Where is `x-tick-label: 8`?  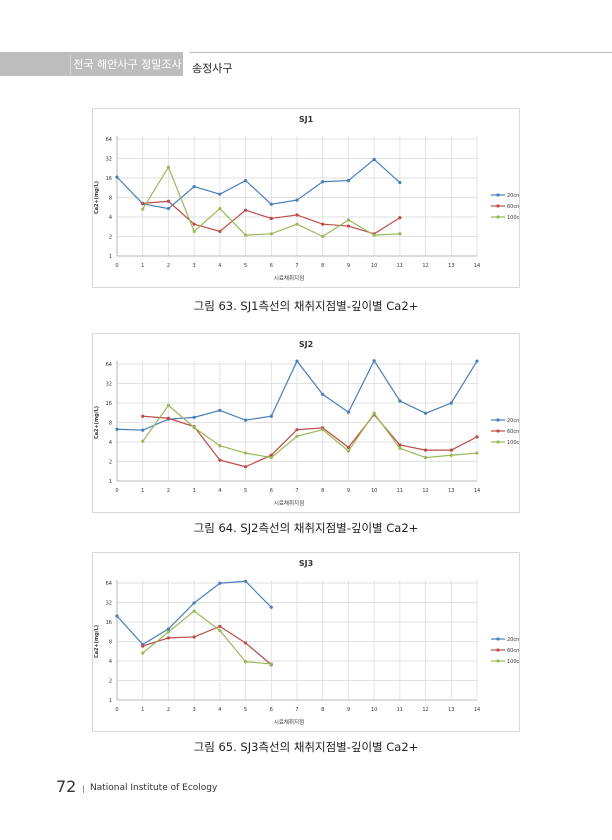 x-tick-label: 8 is located at coordinates (322, 491).